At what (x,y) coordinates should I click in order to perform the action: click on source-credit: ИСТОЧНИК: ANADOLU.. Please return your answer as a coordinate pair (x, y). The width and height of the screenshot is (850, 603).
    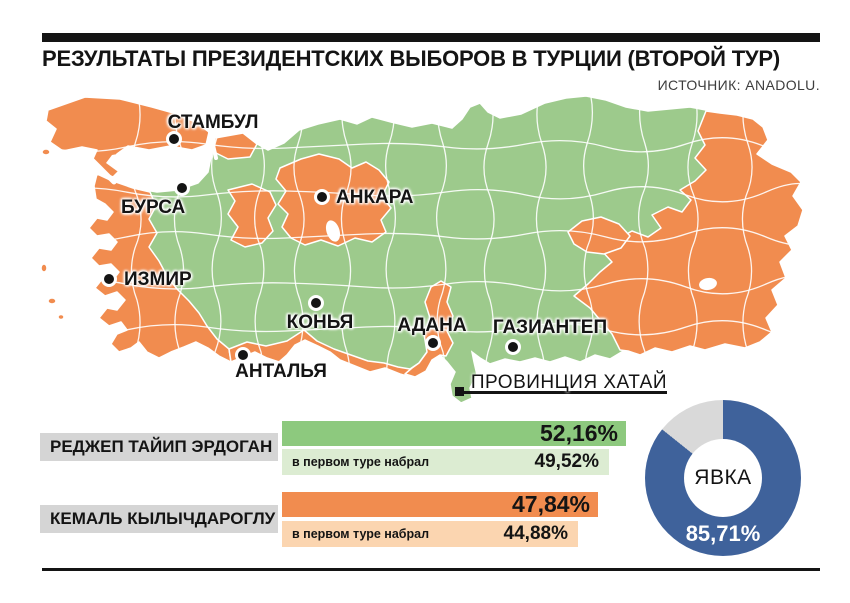
    Looking at the image, I should click on (738, 85).